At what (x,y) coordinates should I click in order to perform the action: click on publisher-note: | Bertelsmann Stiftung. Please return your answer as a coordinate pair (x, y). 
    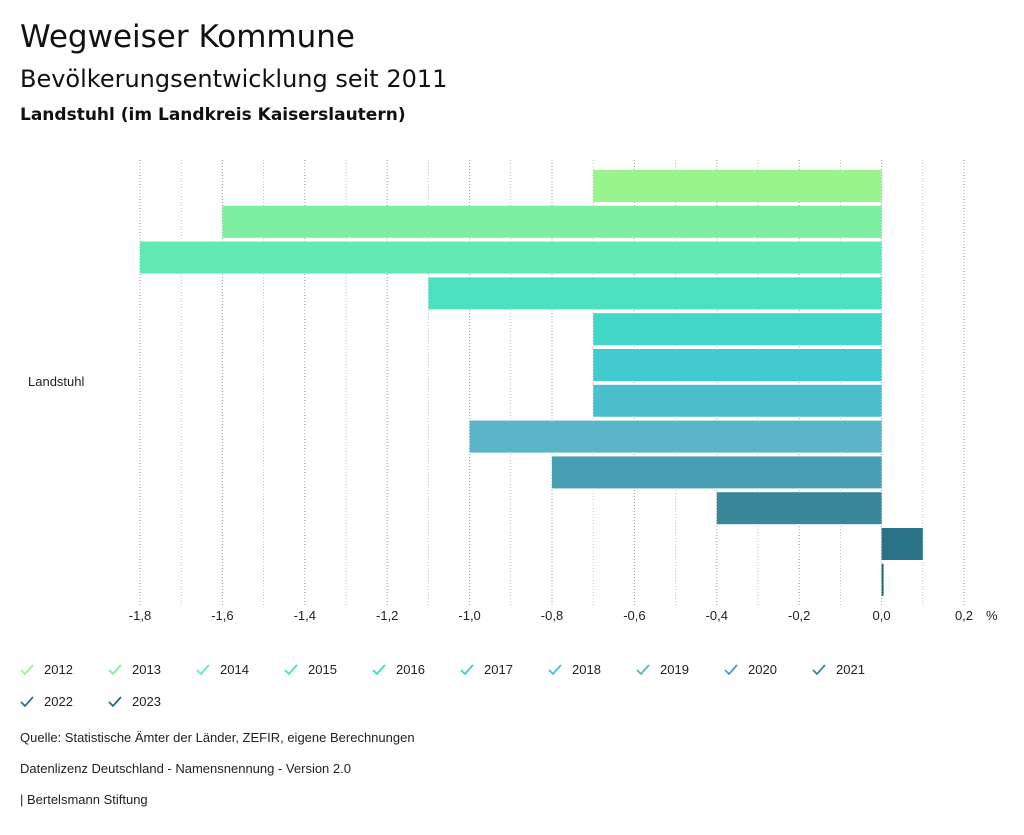
    Looking at the image, I should click on (84, 799).